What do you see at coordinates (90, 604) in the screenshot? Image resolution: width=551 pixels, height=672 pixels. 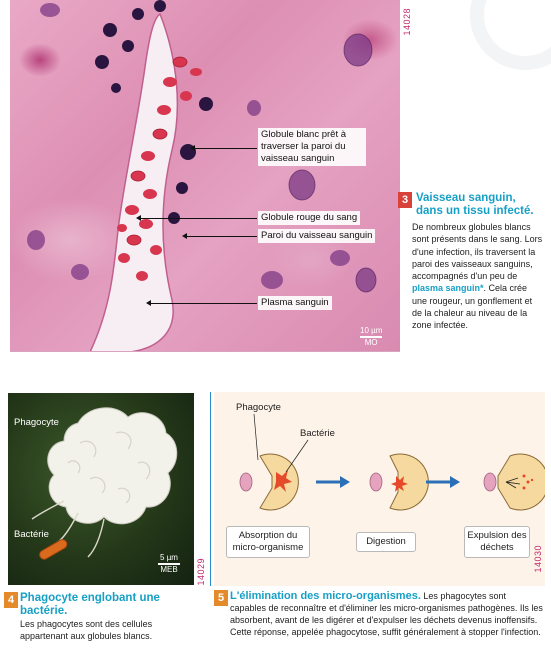 I see `caption4-title: Phagocyte englobant une bactérie.` at bounding box center [90, 604].